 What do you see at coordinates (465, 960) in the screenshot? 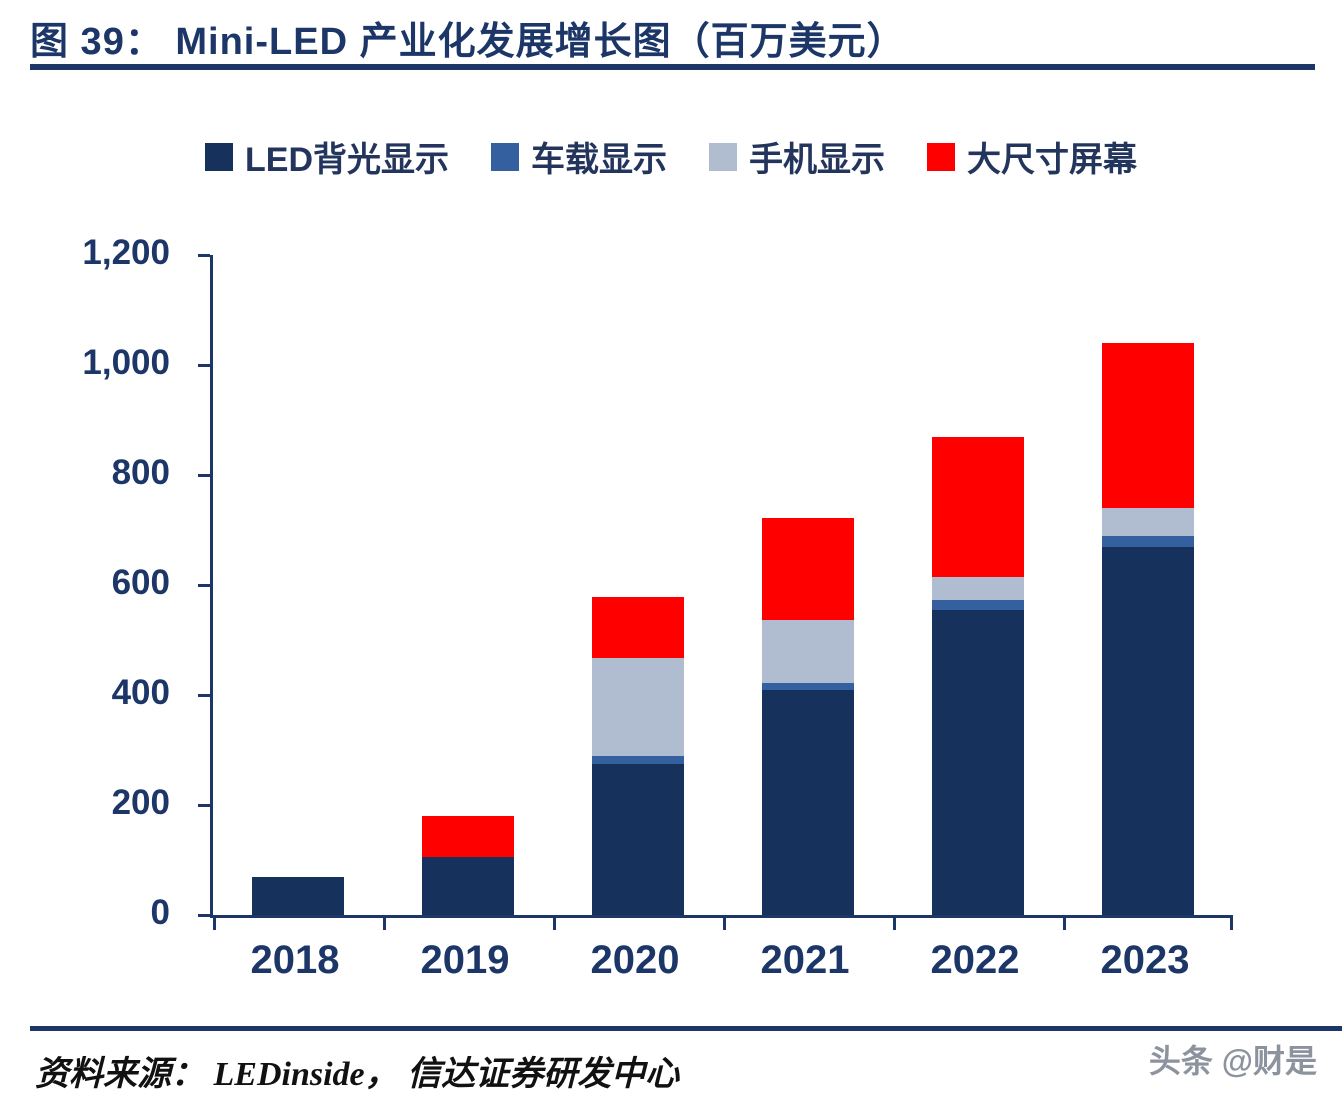
I see `x-axis-tick-label: 2019` at bounding box center [465, 960].